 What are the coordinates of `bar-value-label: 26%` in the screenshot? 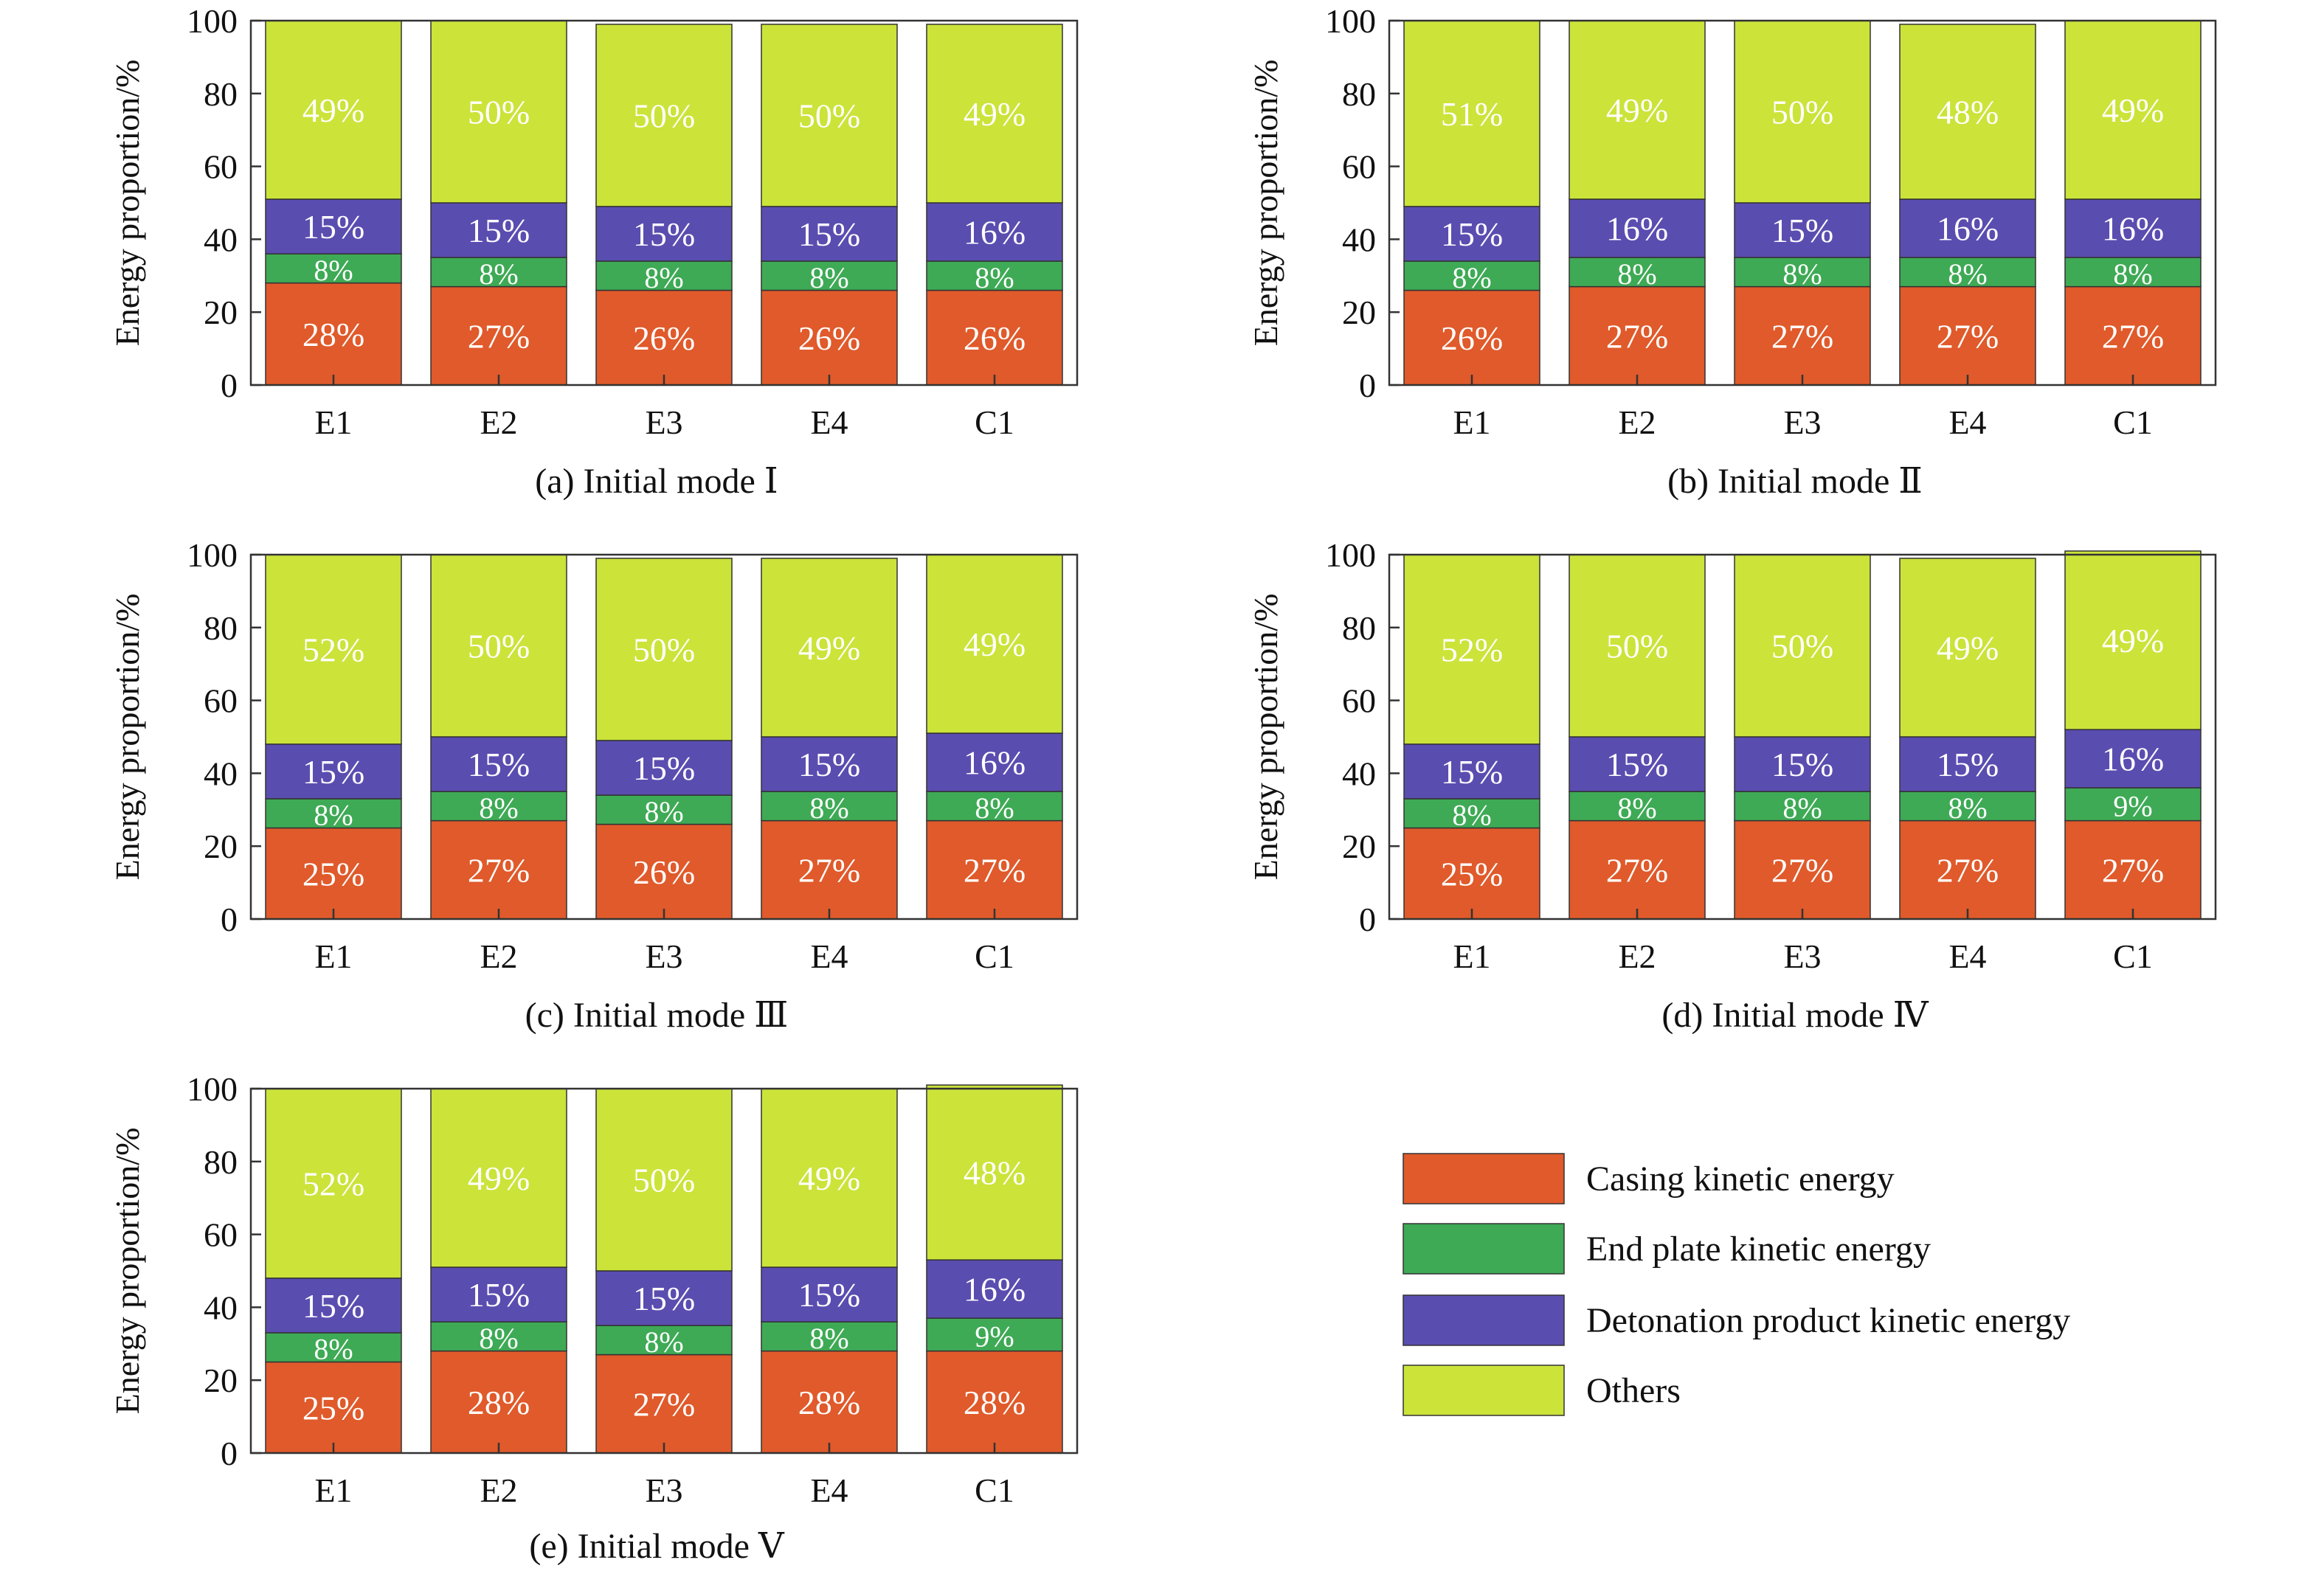 It's located at (995, 338).